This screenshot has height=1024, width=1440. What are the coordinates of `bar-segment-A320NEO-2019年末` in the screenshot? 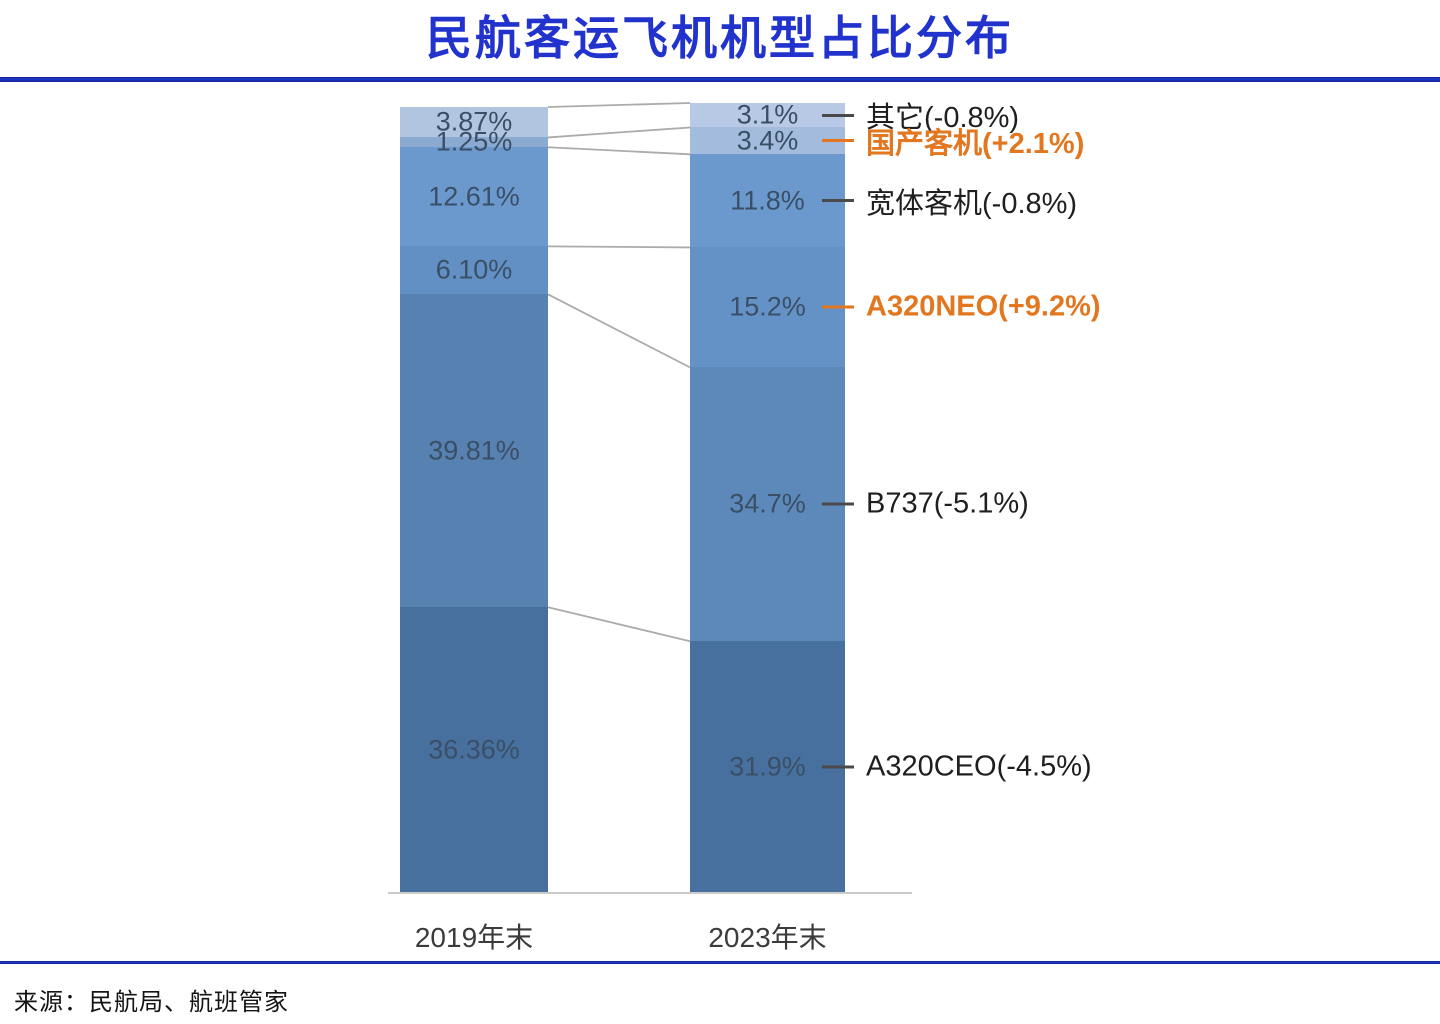 It's located at (474, 270).